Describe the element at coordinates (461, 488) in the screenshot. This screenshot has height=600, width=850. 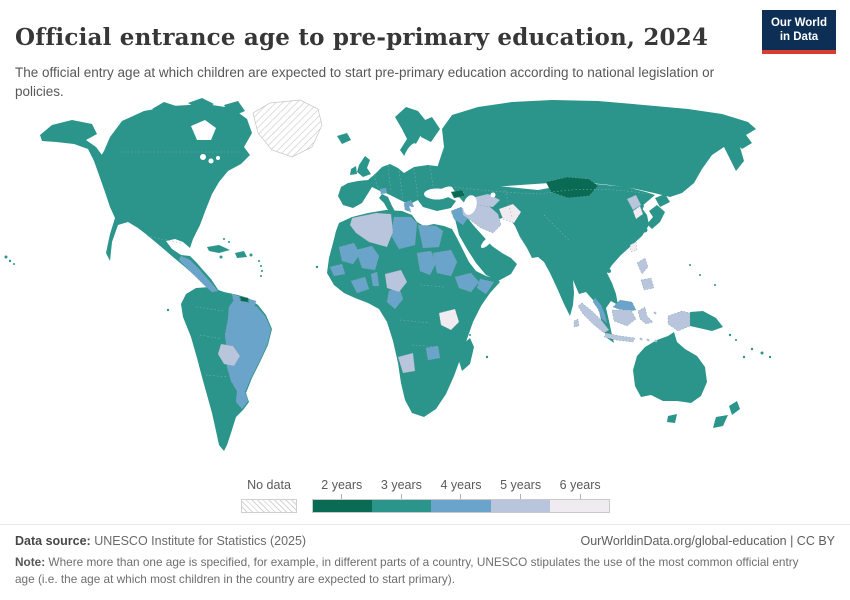
I see `legend-item-4-years: 4 years` at that location.